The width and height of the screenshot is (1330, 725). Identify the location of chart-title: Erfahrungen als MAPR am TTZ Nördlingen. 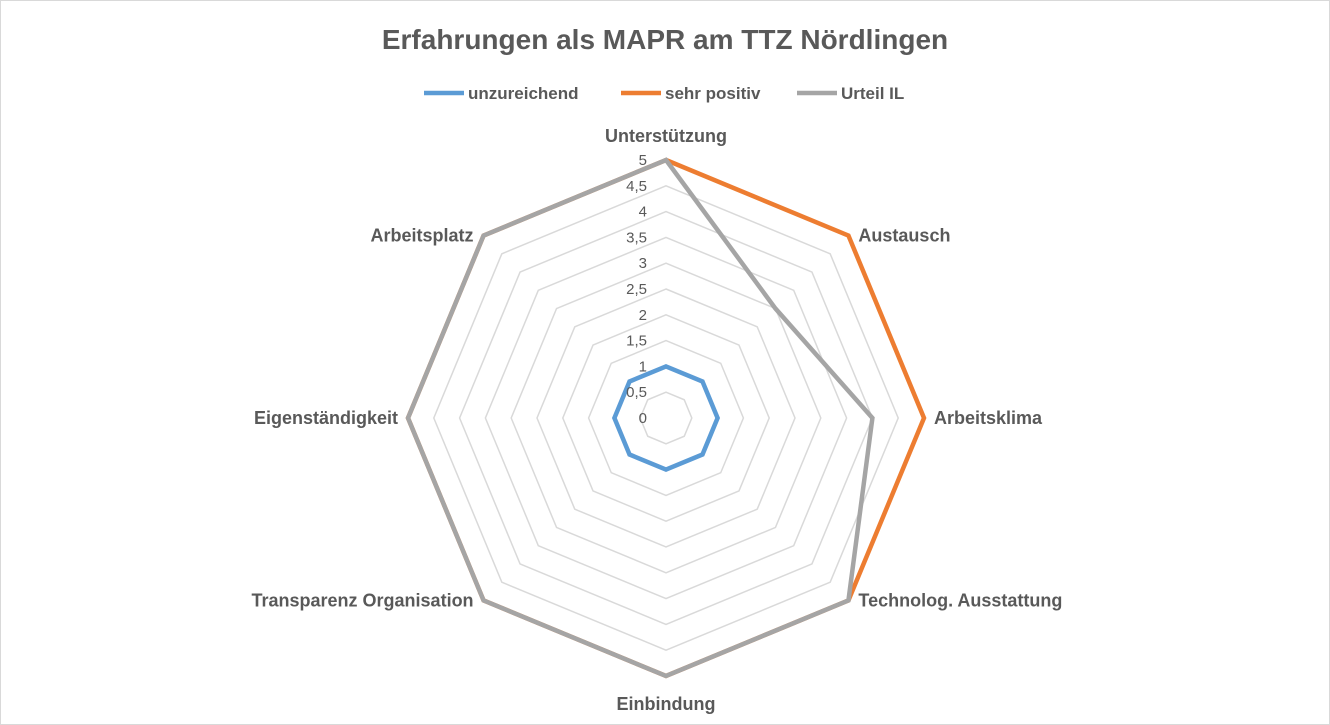
(665, 39).